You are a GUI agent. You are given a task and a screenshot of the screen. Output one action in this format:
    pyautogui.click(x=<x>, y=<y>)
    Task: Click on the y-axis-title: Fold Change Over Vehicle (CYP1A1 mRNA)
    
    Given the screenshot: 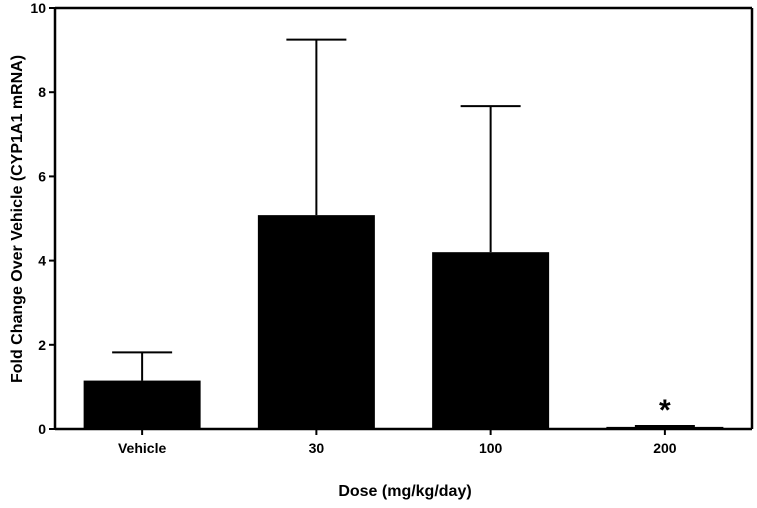 What is the action you would take?
    pyautogui.click(x=17, y=219)
    